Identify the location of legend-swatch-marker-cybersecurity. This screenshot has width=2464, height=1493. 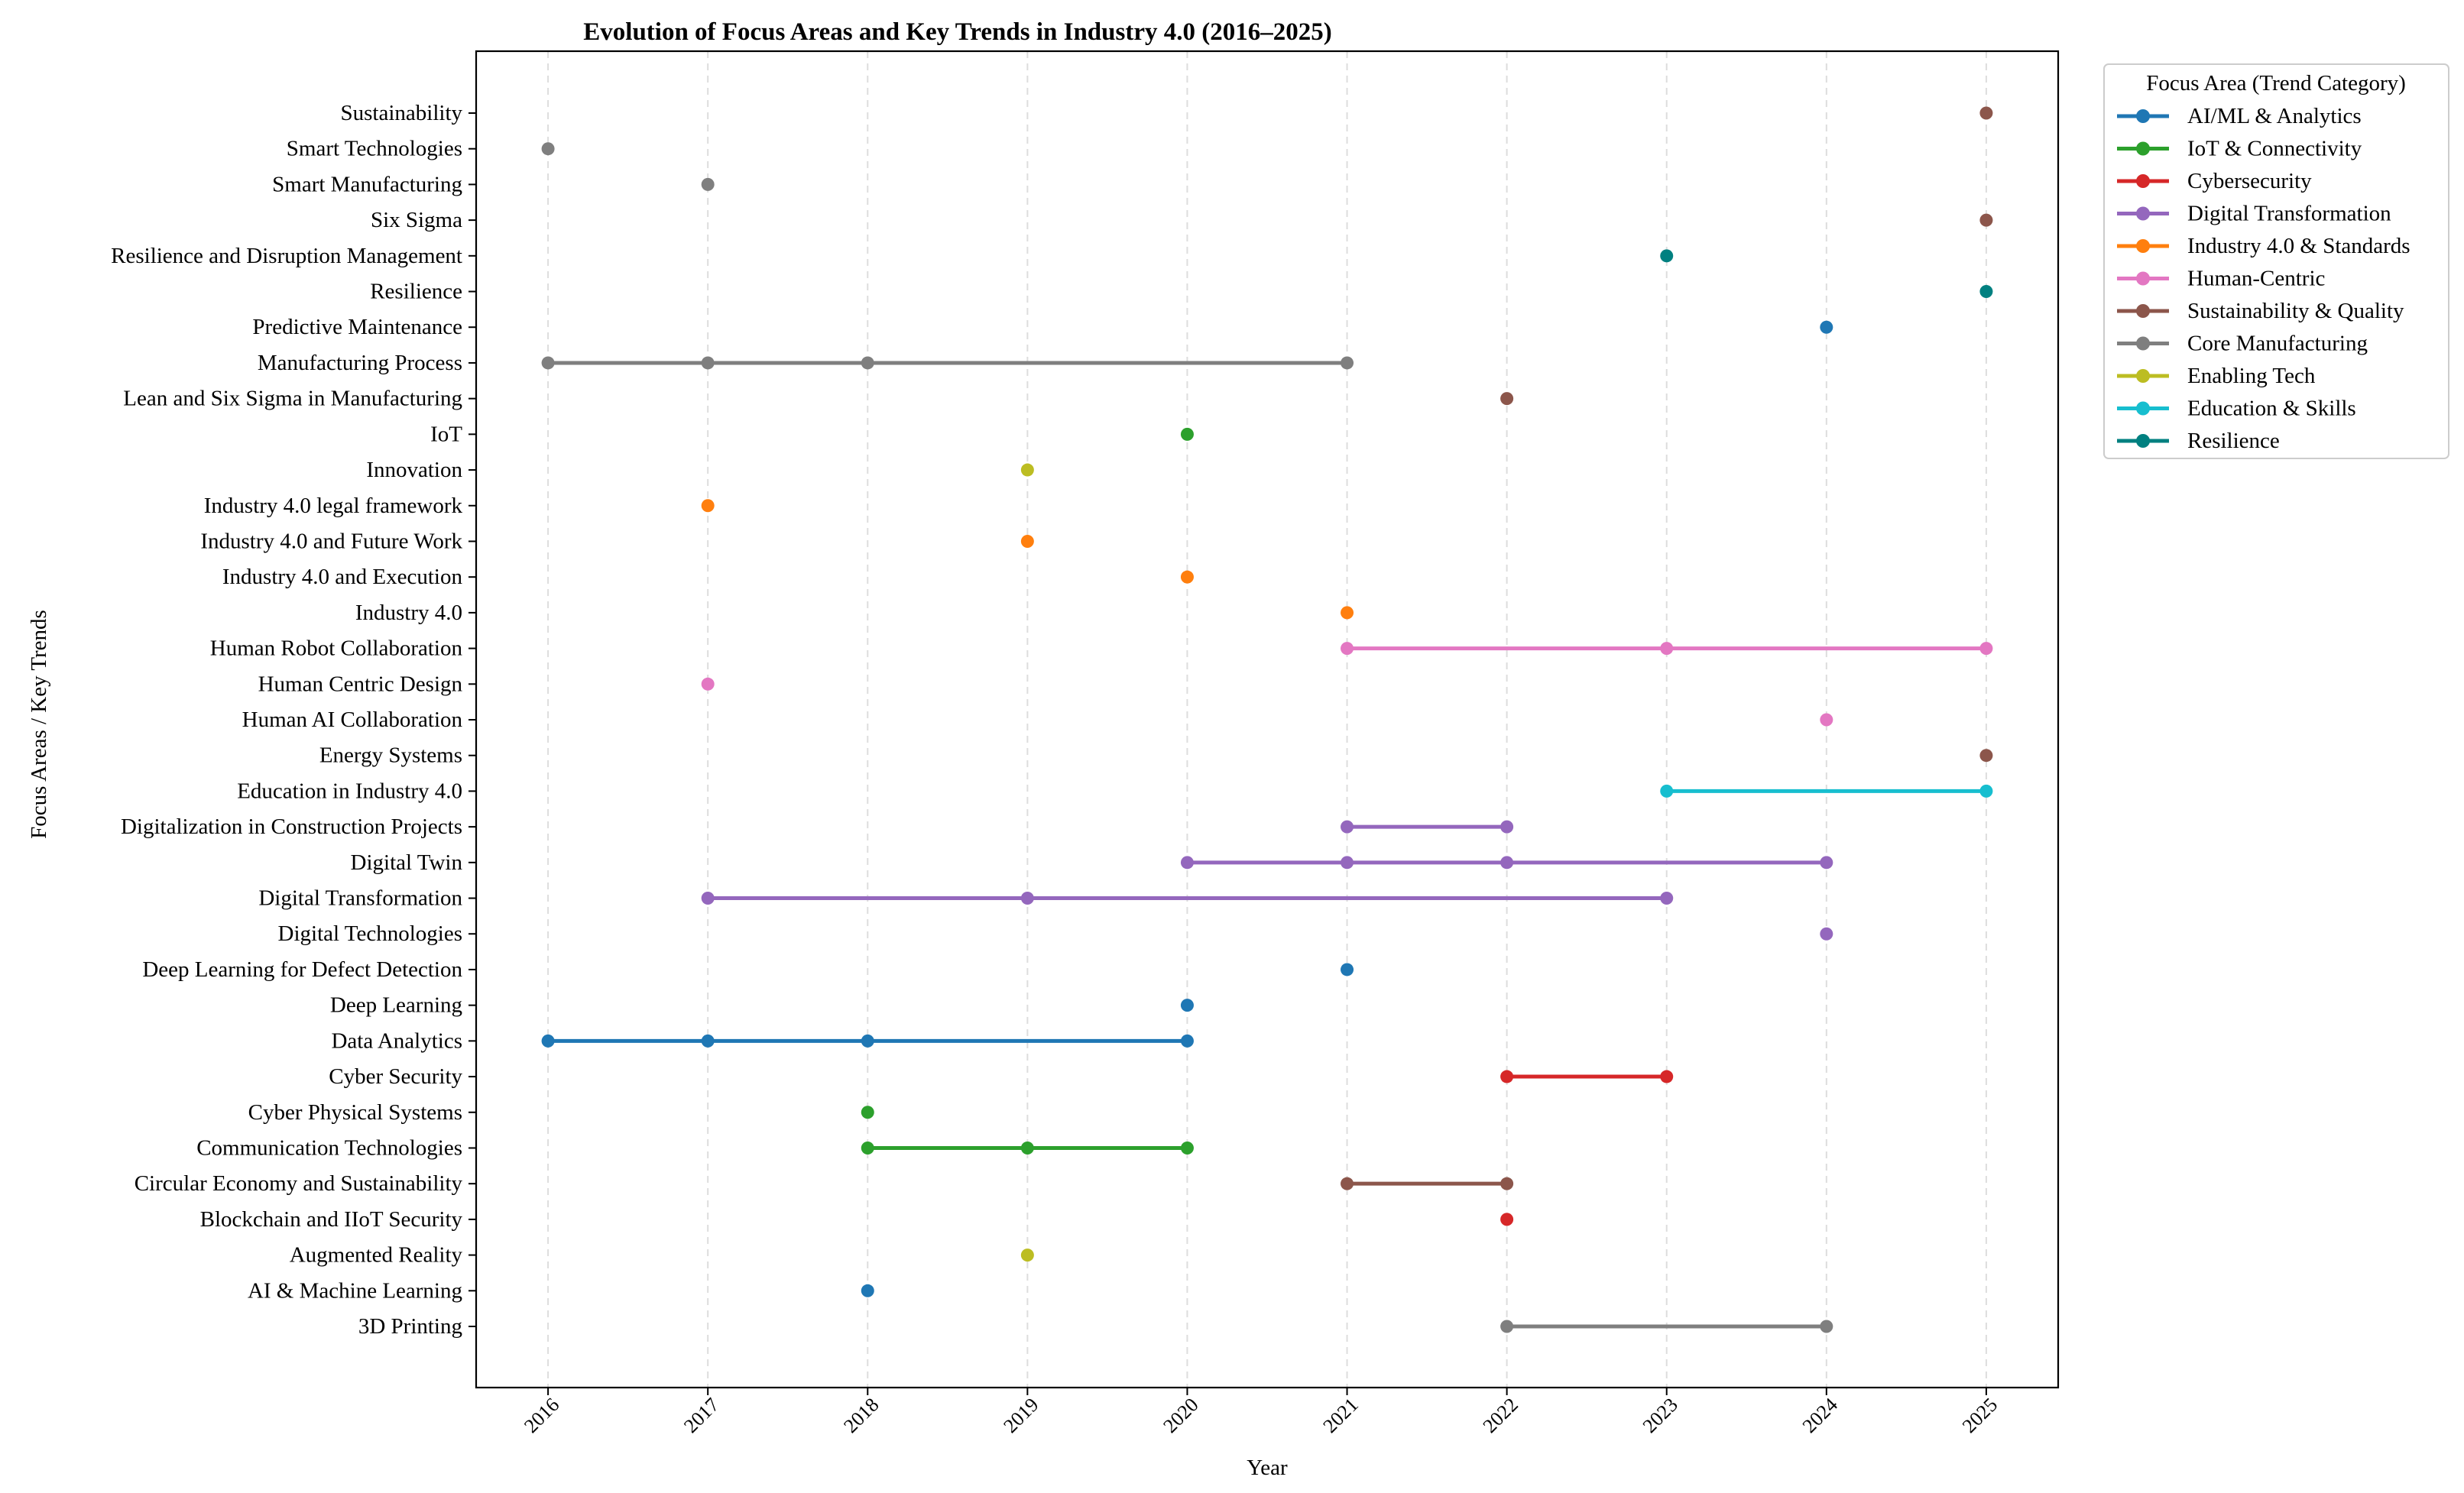
(2143, 181).